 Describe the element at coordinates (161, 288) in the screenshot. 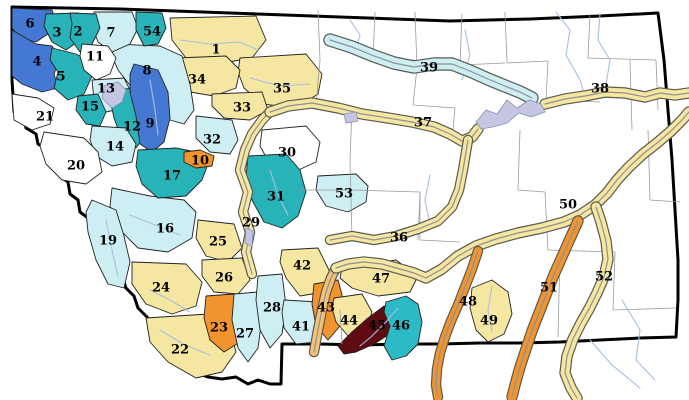

I see `basin-label-24: 24` at that location.